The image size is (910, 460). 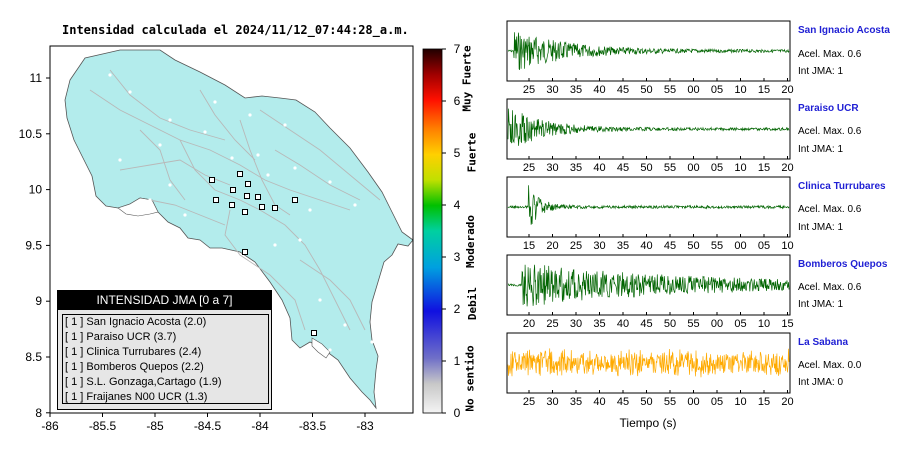 I want to click on colorbar-tick-label: 1, so click(x=457, y=361).